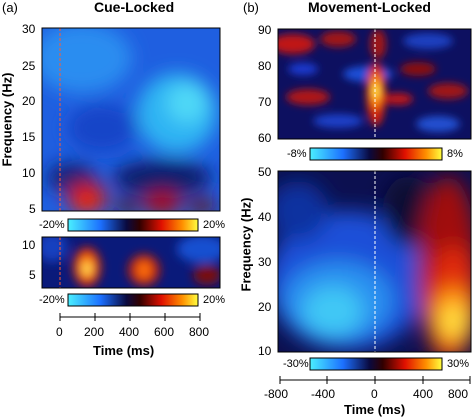 This screenshot has width=474, height=419. What do you see at coordinates (423, 394) in the screenshot?
I see `panel-b-xtick: 400` at bounding box center [423, 394].